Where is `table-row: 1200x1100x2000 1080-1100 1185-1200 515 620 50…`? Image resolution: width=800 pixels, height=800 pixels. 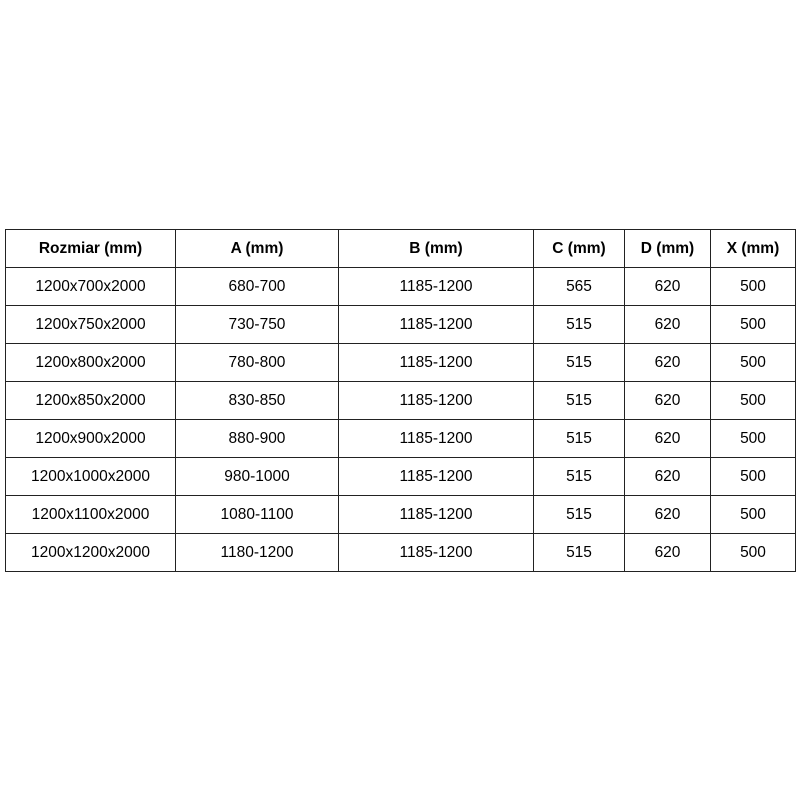 table-row: 1200x1100x2000 1080-1100 1185-1200 515 620 50… is located at coordinates (400, 514).